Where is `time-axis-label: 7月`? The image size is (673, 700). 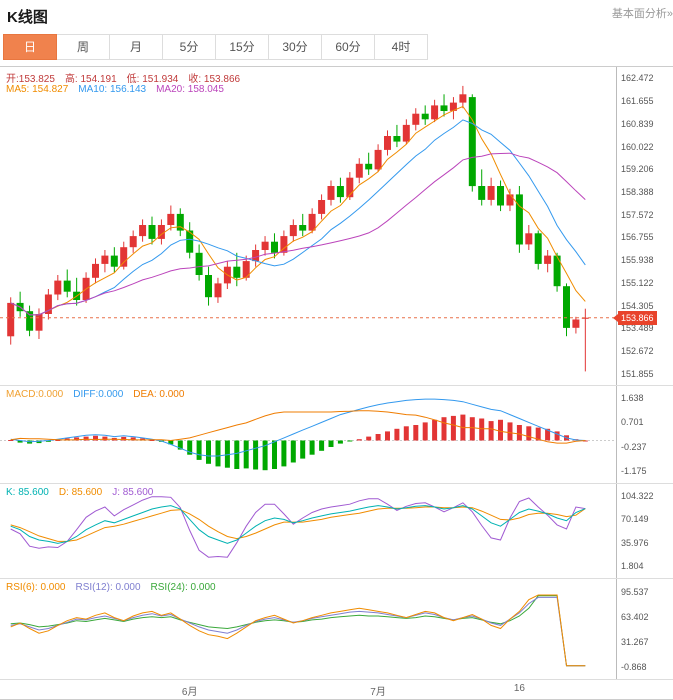
time-axis-label: 7月 is located at coordinates (378, 692).